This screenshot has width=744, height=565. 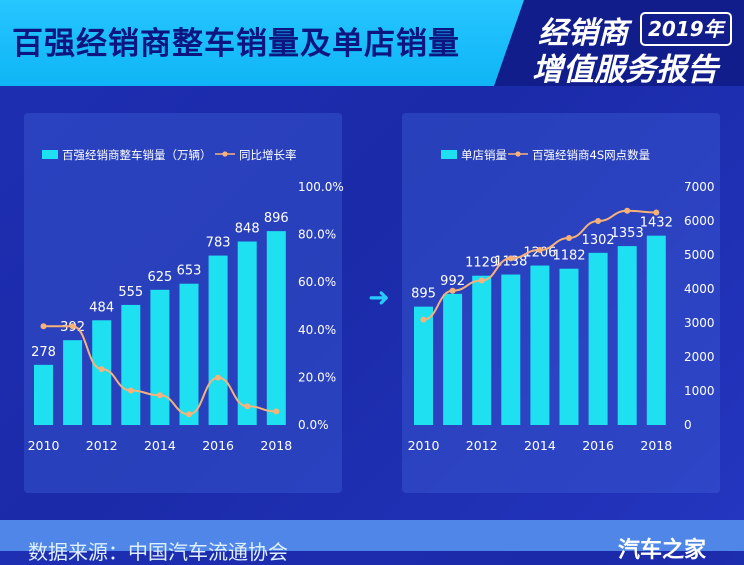 I want to click on x-tick-1-6: 2016, so click(x=598, y=445).